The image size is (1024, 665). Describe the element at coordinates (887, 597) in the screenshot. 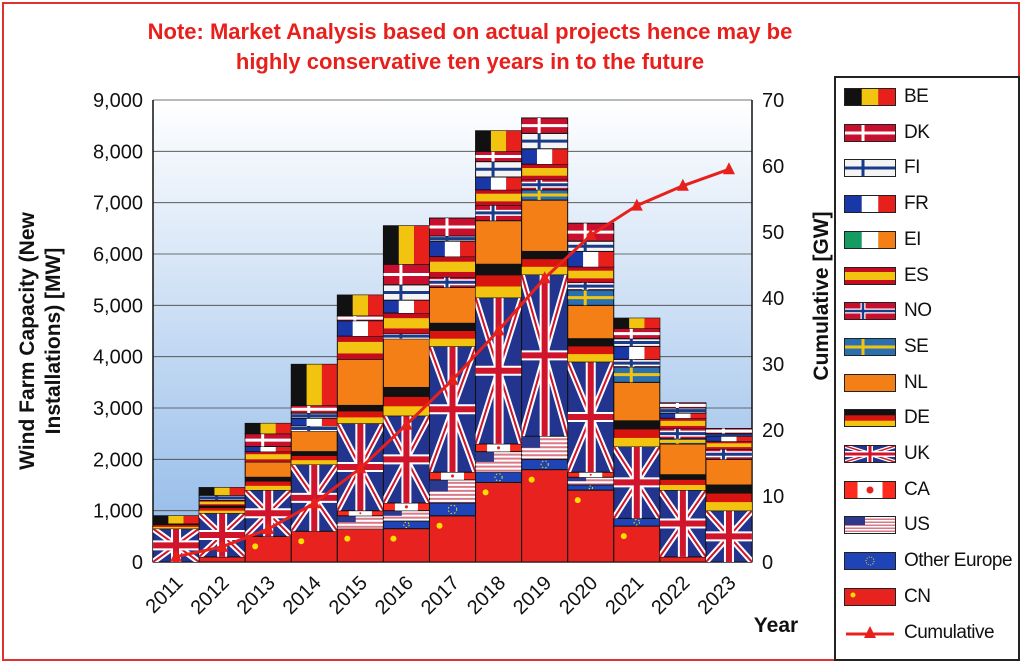

I see `legend-item-cn: CN` at that location.